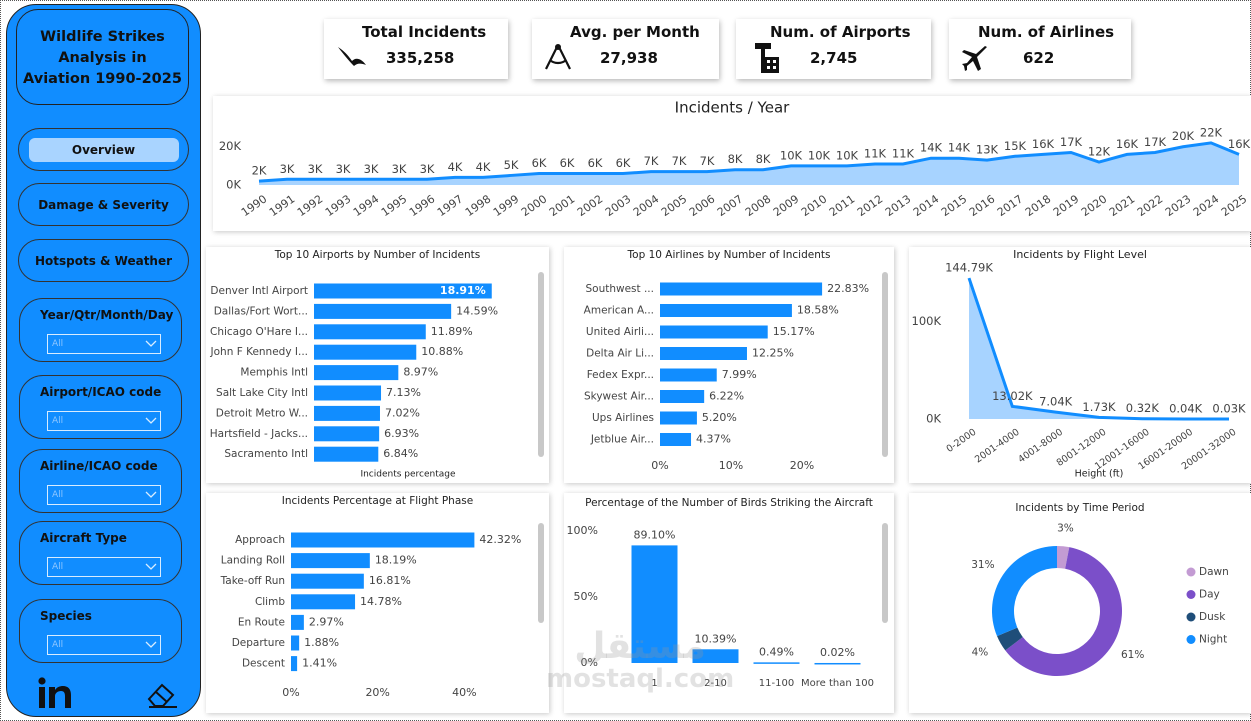 The image size is (1251, 721). I want to click on x-tick-label: 1998, so click(478, 205).